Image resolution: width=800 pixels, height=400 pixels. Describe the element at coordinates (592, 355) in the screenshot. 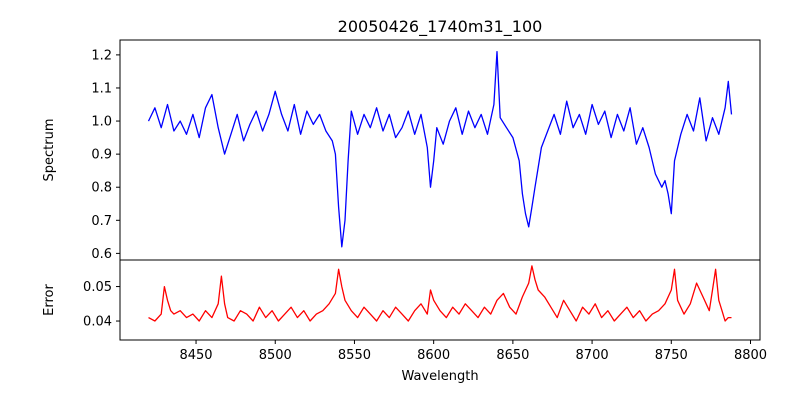

I see `x-tick-label: 8700` at that location.